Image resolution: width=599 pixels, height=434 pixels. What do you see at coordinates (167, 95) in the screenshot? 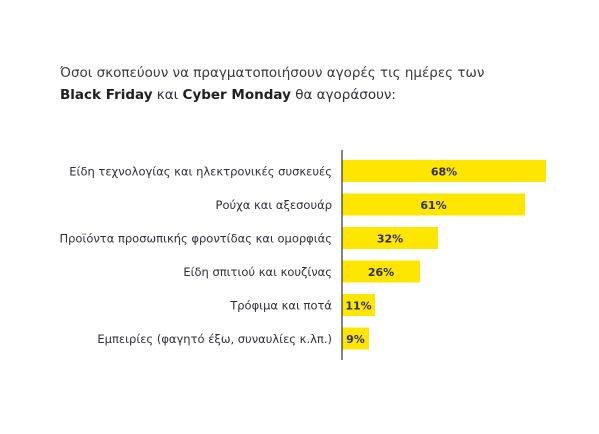
I see `title-conjunction: και` at bounding box center [167, 95].